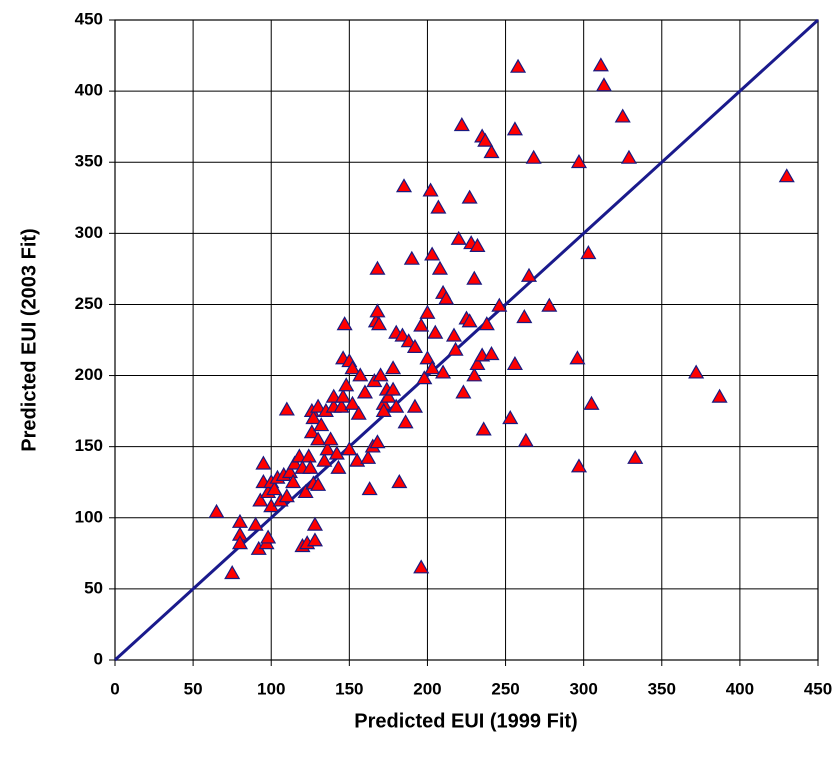  What do you see at coordinates (93, 587) in the screenshot?
I see `y-tick-label: 50` at bounding box center [93, 587].